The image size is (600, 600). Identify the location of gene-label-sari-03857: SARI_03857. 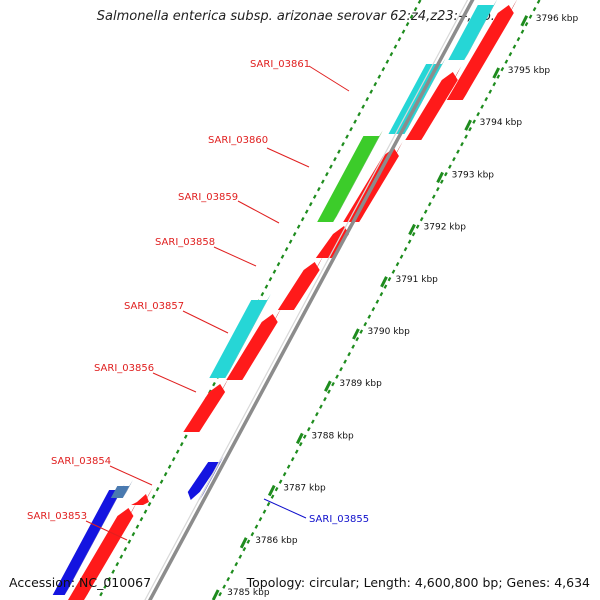
(154, 306).